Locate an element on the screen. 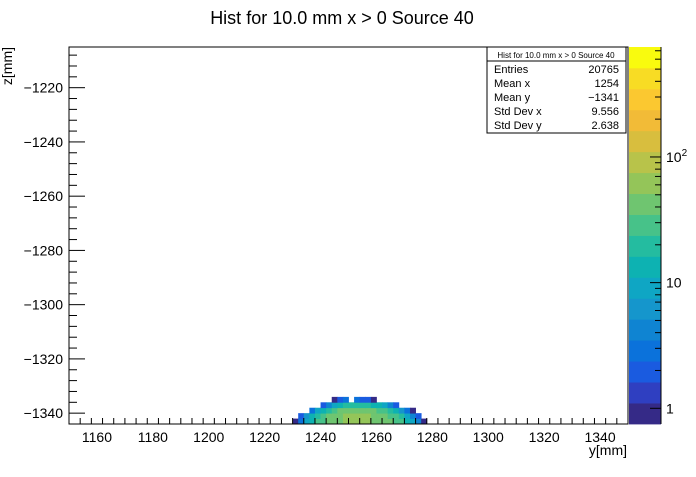 Image resolution: width=696 pixels, height=477 pixels. y-tick-label: −1300 is located at coordinates (44, 305).